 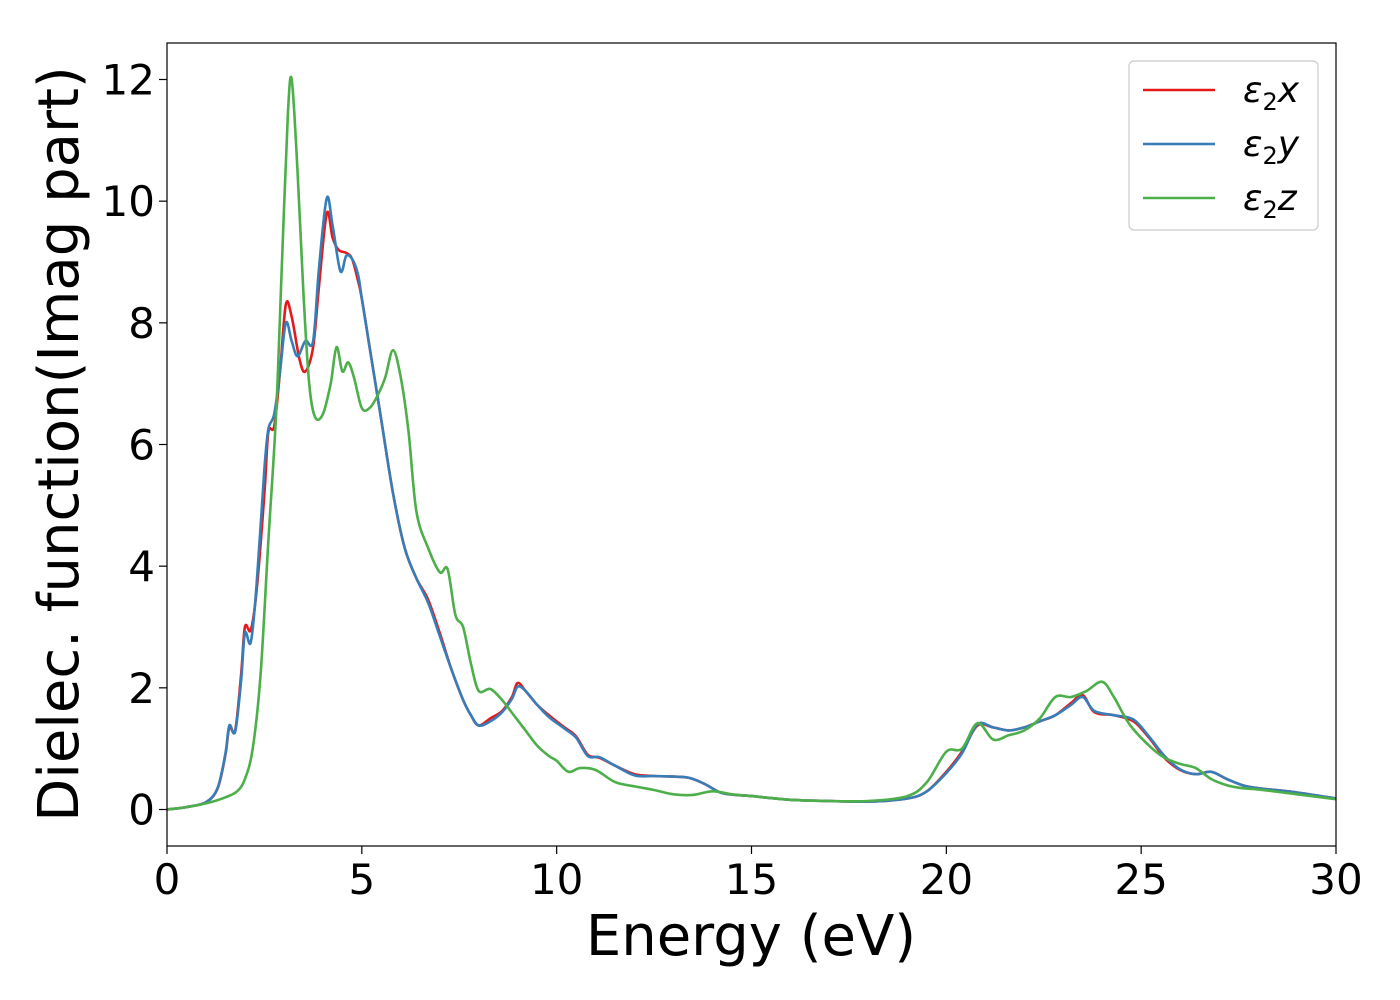 I want to click on y-tick-label: 12, so click(x=128, y=80).